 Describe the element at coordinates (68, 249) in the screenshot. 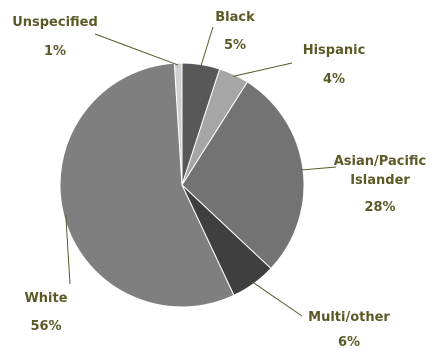

I see `leader-white` at that location.